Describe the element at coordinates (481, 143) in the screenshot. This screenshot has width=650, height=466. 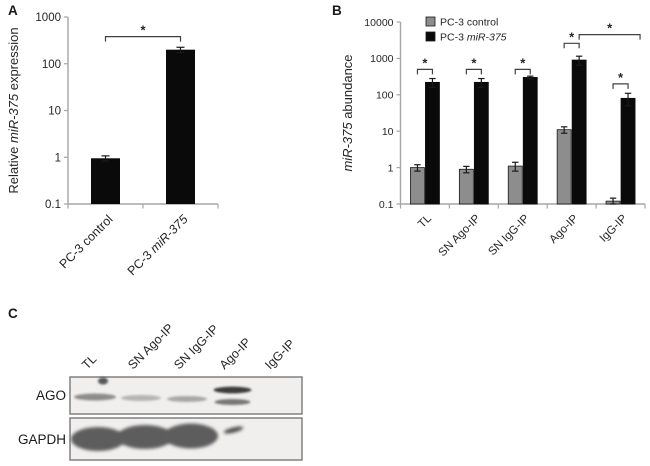
I see `bar-s1-g1` at that location.